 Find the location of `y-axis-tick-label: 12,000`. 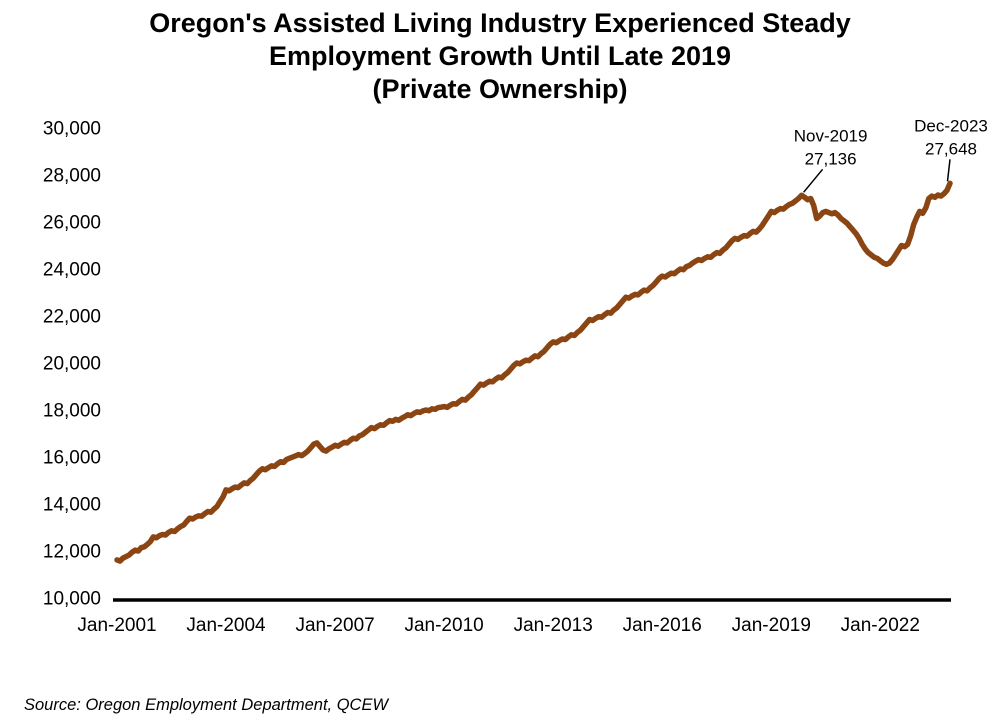

y-axis-tick-label: 12,000 is located at coordinates (72, 552).